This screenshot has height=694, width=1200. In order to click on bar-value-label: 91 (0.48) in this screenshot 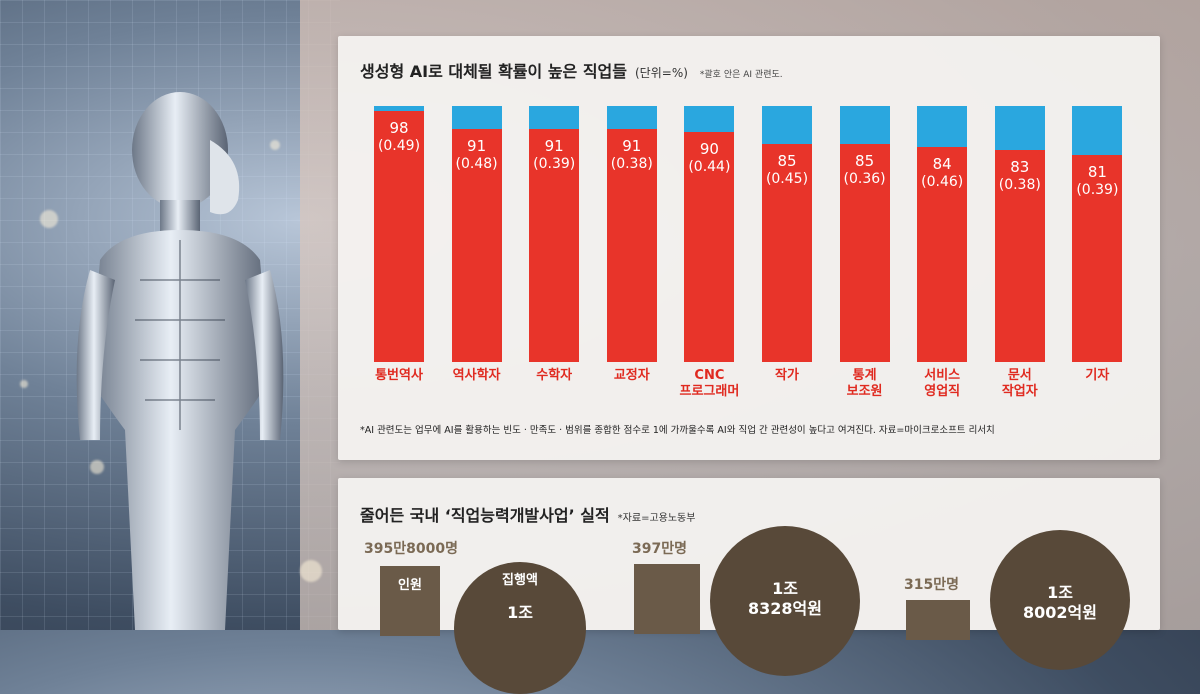, I will do `click(477, 155)`.